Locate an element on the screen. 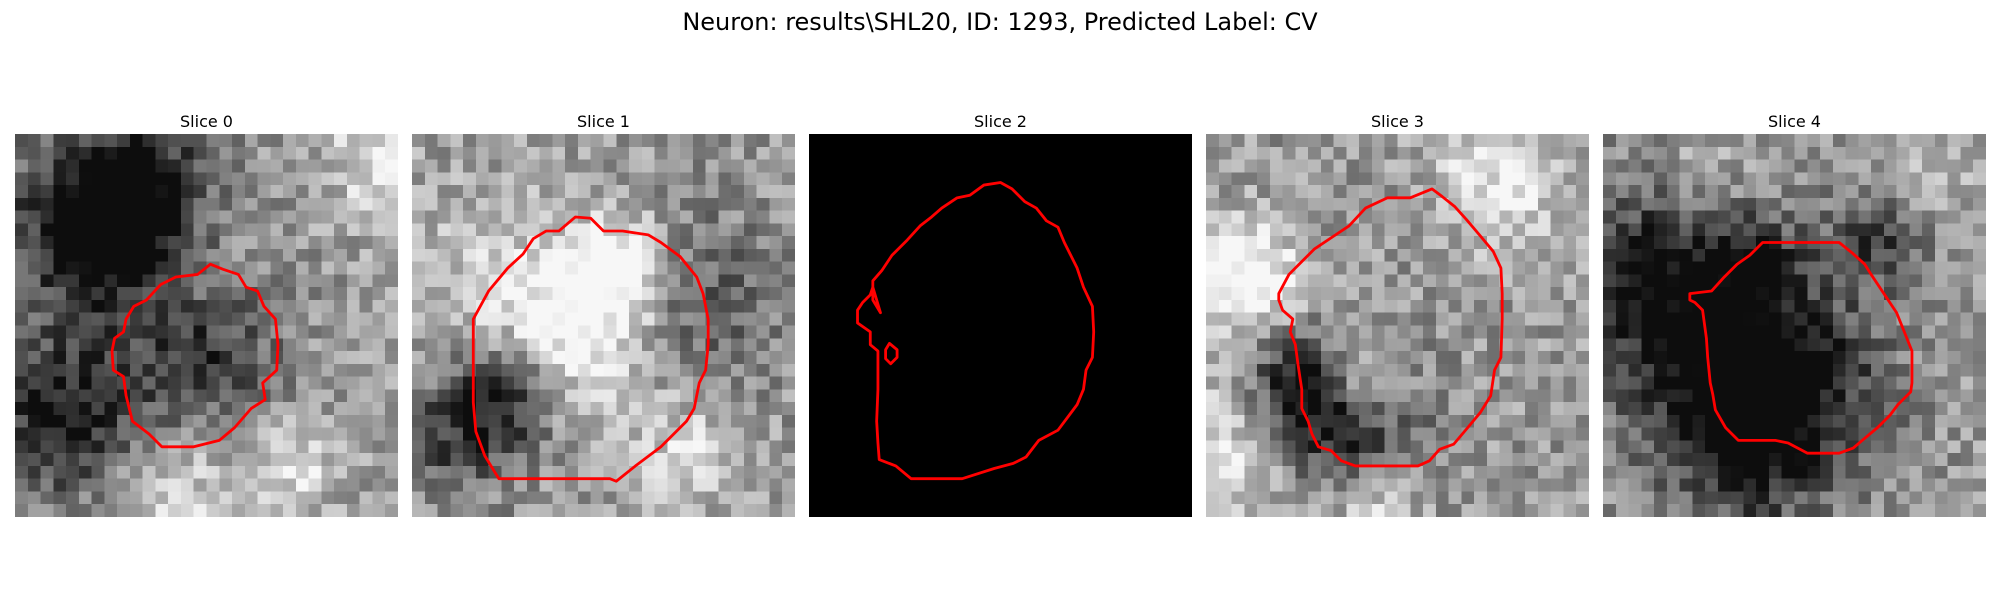 This screenshot has height=600, width=2000. slice-title: Slice 4 is located at coordinates (1794, 121).